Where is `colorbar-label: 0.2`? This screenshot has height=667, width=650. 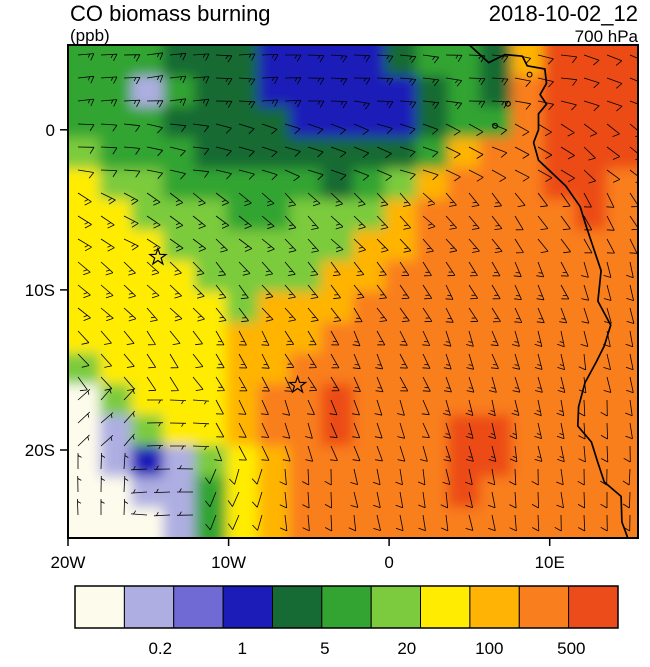
colorbar-label: 0.2 is located at coordinates (160, 648).